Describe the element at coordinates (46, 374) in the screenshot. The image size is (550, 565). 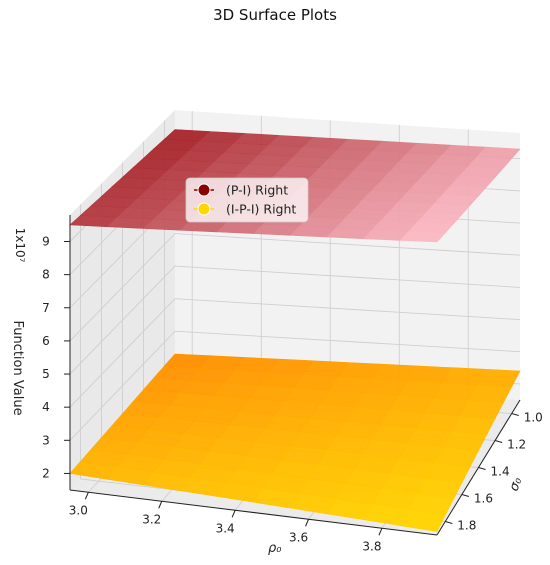
I see `z-tick-label: 5` at that location.